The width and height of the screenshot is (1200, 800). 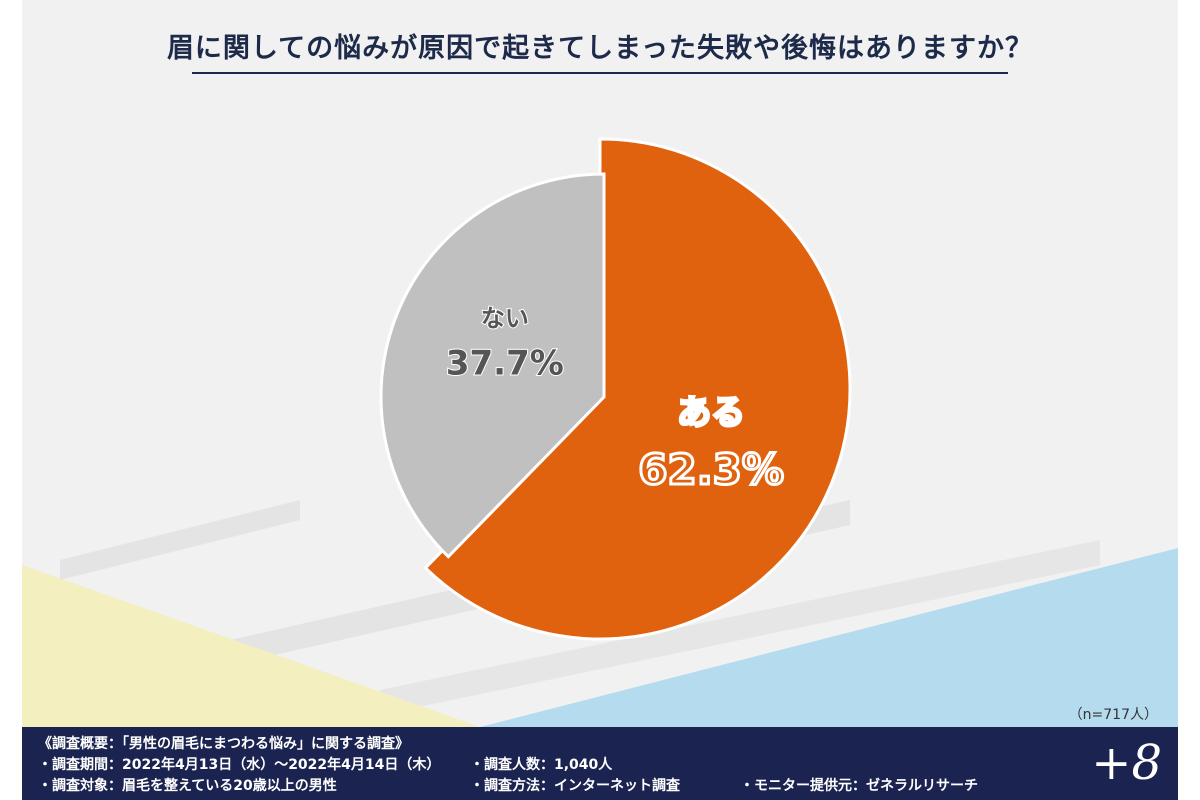 What do you see at coordinates (829, 637) in the screenshot?
I see `background-blue-shape` at bounding box center [829, 637].